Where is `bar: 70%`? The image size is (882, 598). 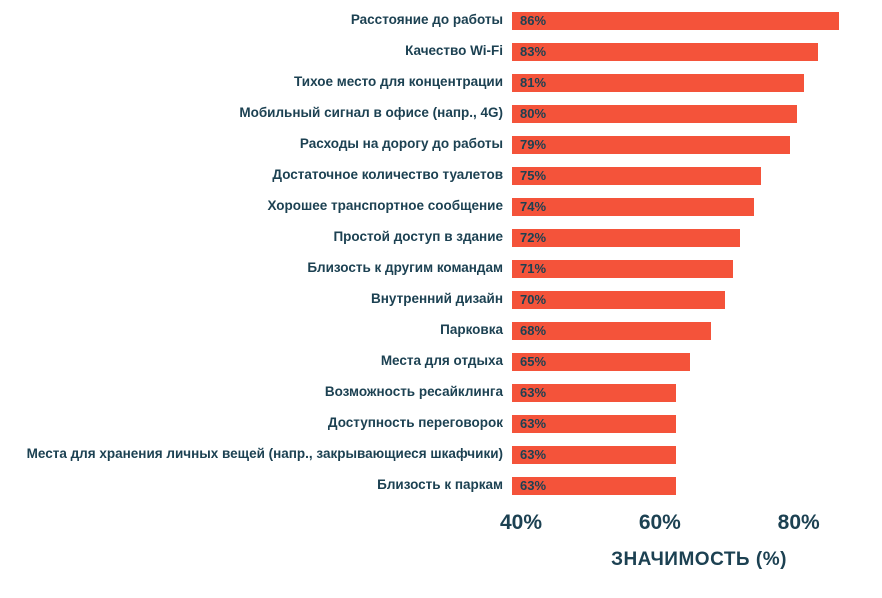
bar: 70% is located at coordinates (619, 299).